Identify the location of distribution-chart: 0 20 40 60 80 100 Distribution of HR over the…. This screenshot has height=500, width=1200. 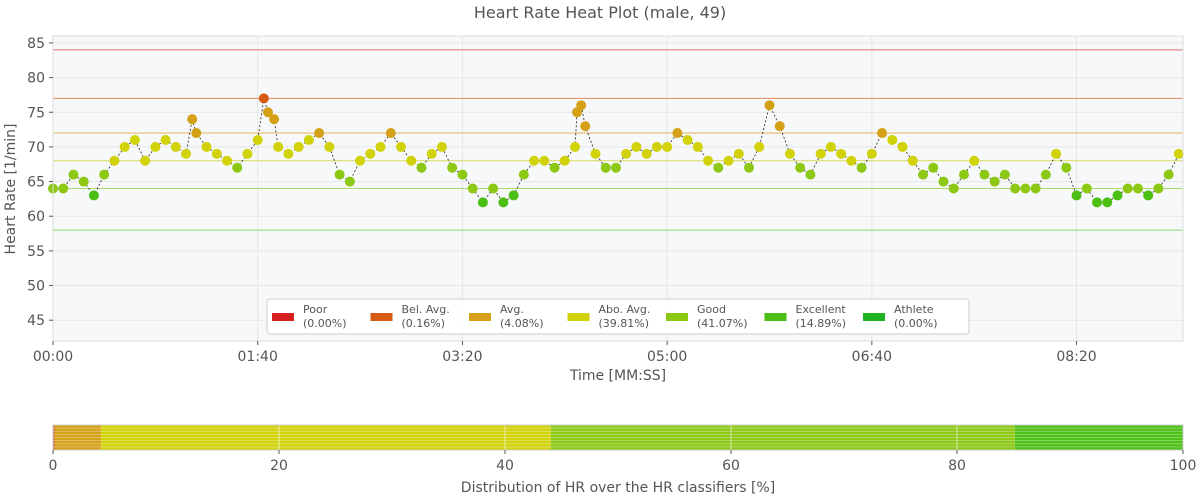
(622, 460).